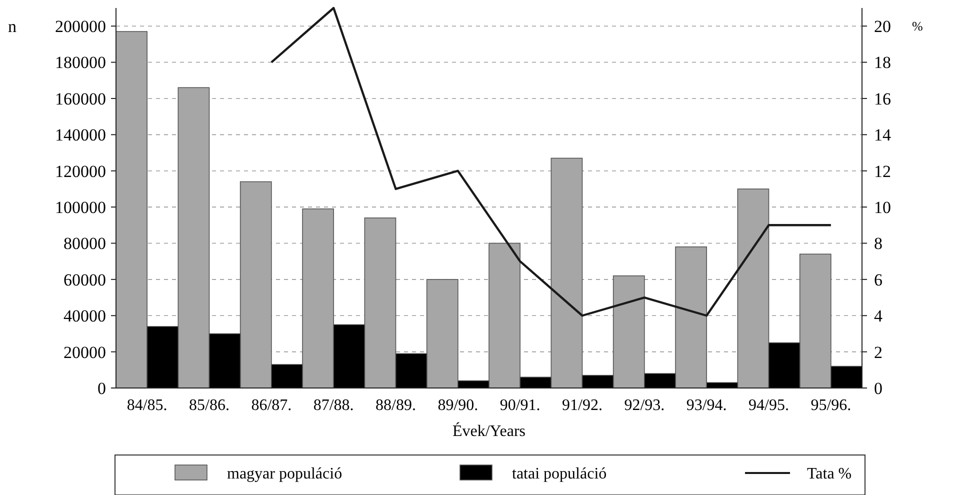 The height and width of the screenshot is (495, 972). Describe the element at coordinates (80, 26) in the screenshot. I see `y-tick-label: 200000` at that location.